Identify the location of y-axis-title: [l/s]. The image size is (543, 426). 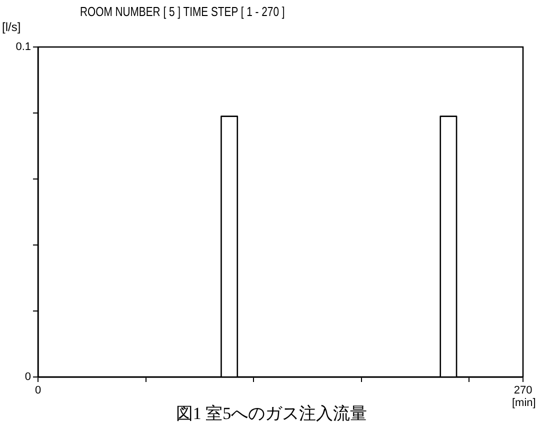
(11, 27).